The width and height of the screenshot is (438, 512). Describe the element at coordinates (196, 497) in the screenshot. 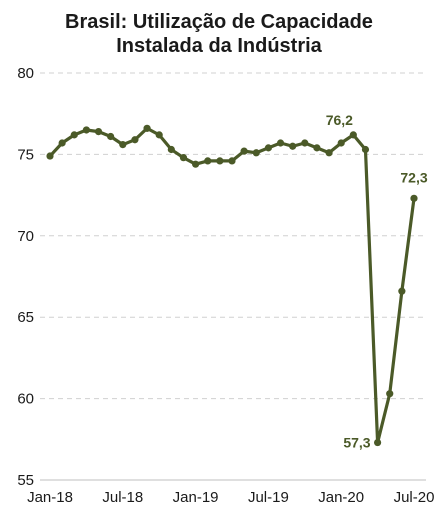

I see `x-tick-label: Jan-19` at that location.